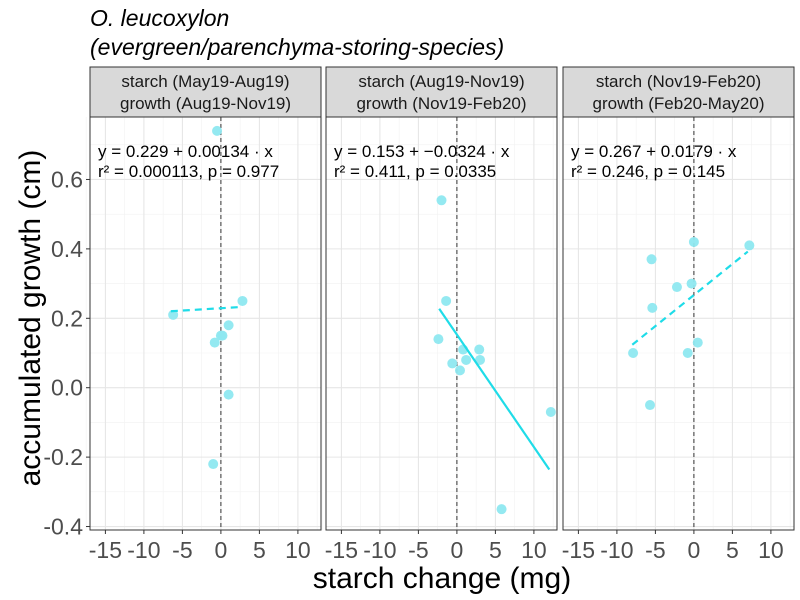 Image resolution: width=800 pixels, height=600 pixels. I want to click on y-tick-label: 0.6, so click(67, 179).